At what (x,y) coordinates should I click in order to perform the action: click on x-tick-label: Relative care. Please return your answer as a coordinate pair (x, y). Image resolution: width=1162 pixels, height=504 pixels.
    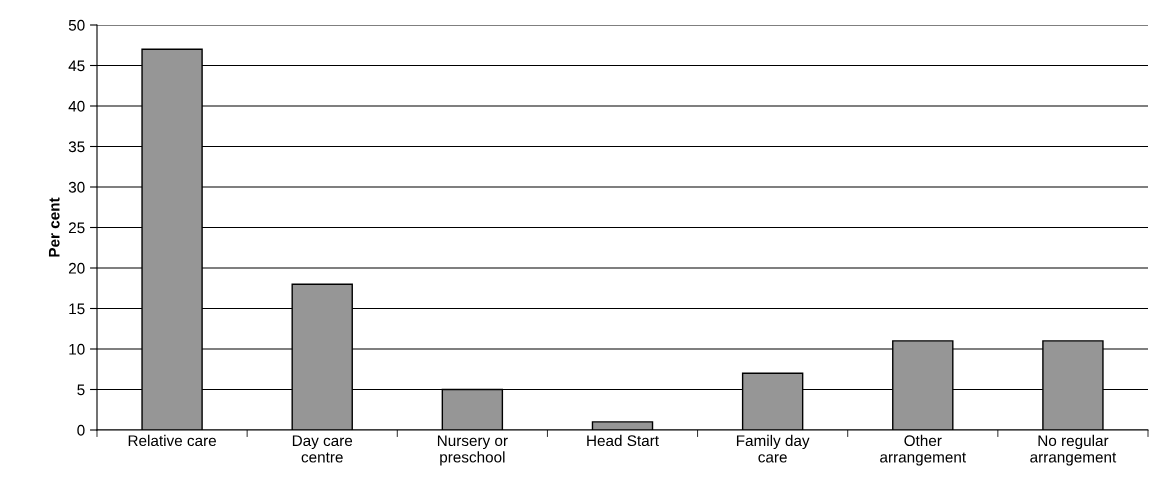
    Looking at the image, I should click on (172, 440).